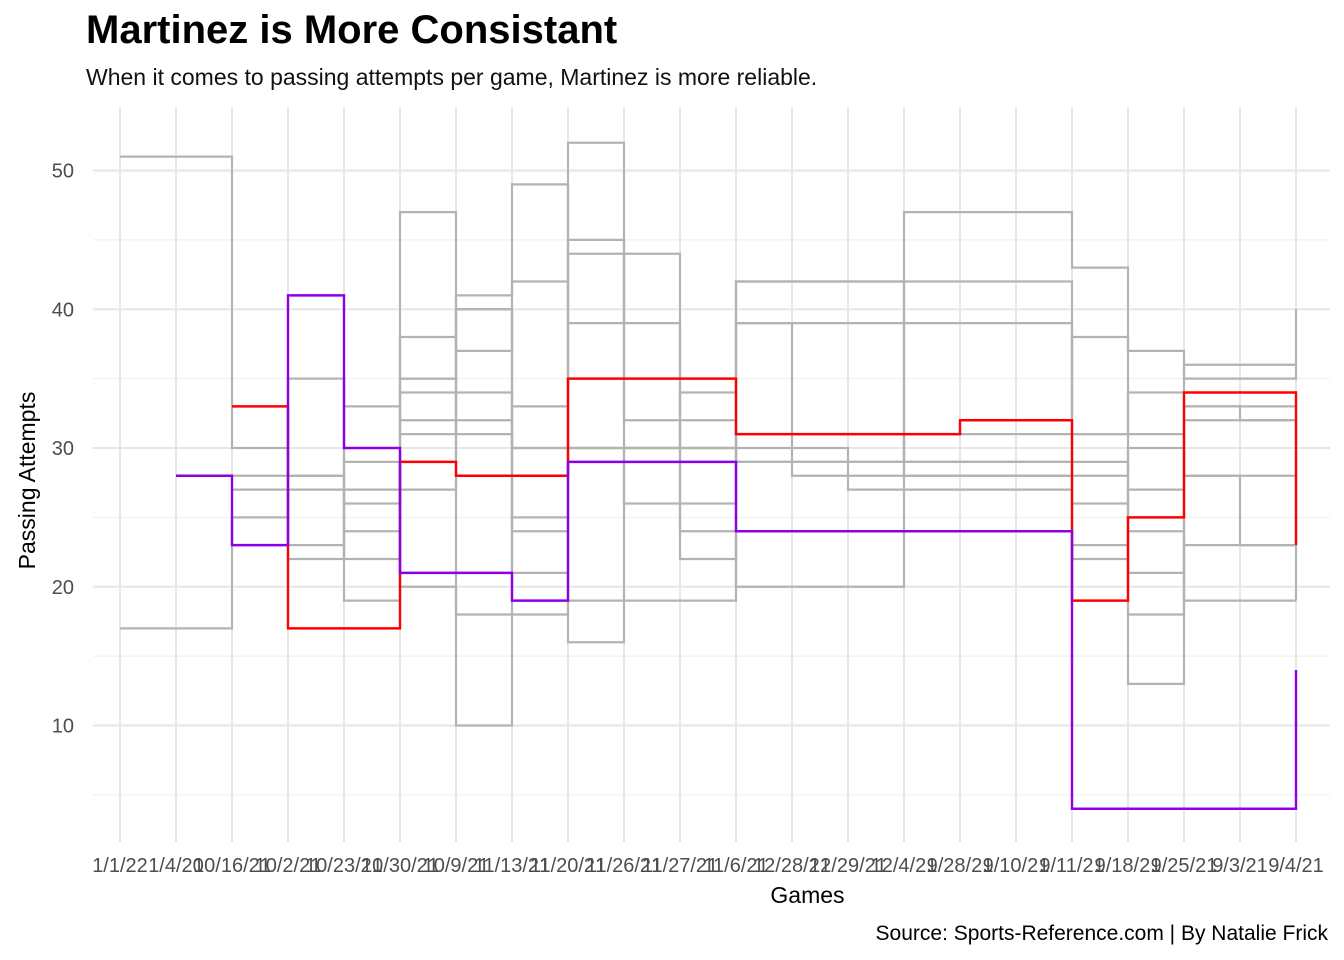 The height and width of the screenshot is (960, 1344). Describe the element at coordinates (848, 866) in the screenshot. I see `x-tick-label: 12/29/21` at that location.